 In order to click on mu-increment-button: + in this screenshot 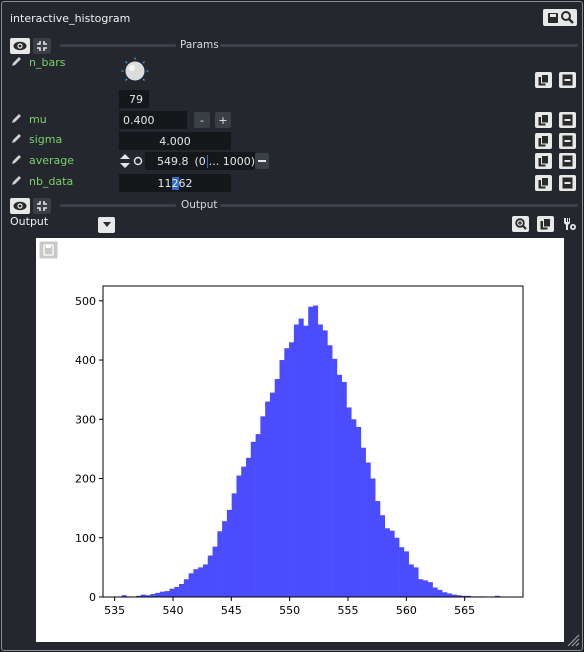, I will do `click(223, 120)`.